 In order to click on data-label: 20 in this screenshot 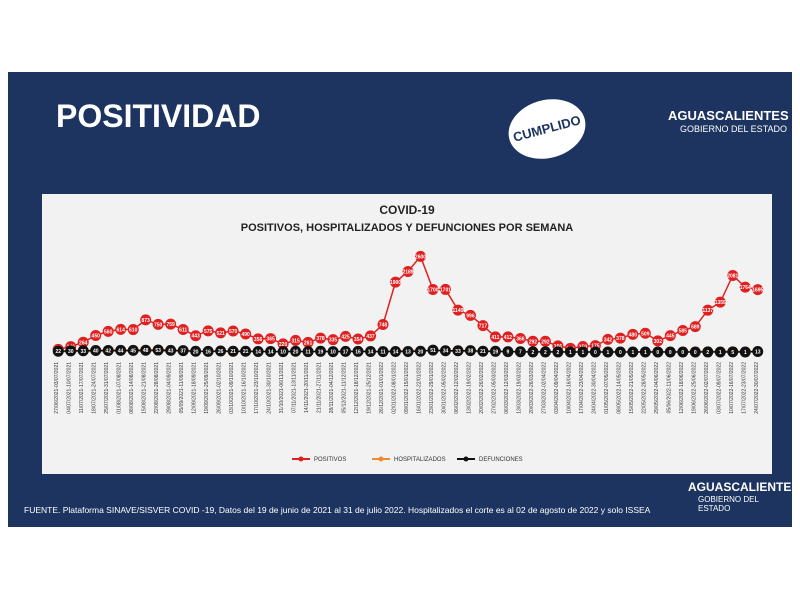, I will do `click(296, 352)`.